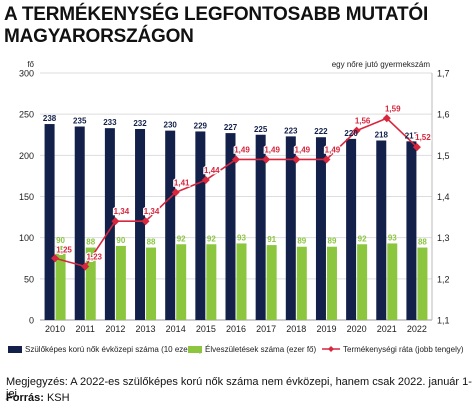 Image resolution: width=474 pixels, height=411 pixels. Describe the element at coordinates (363, 121) in the screenshot. I see `fertility-label: 1,56` at that location.